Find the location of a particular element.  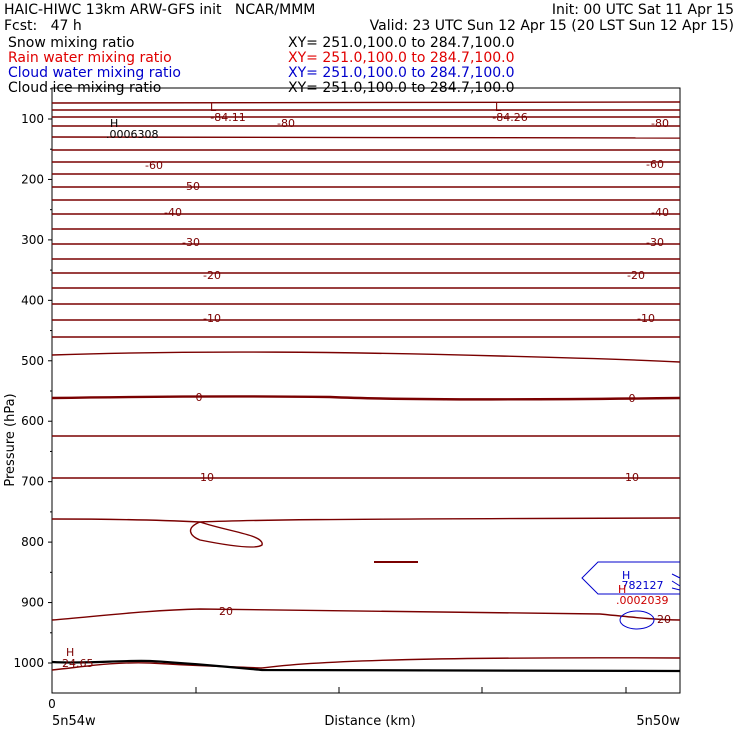

y-tick-label-800: 800 is located at coordinates (32, 542).